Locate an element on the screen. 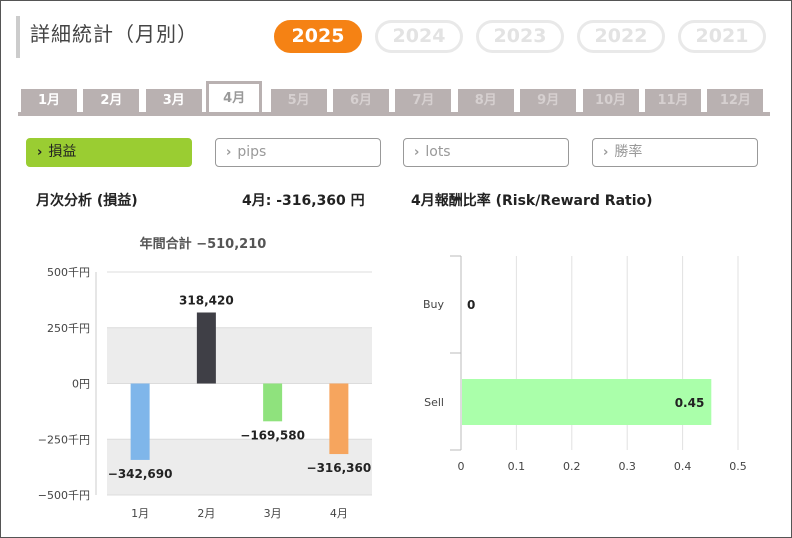 The height and width of the screenshot is (538, 792). year-pill-2021: 2021 is located at coordinates (722, 36).